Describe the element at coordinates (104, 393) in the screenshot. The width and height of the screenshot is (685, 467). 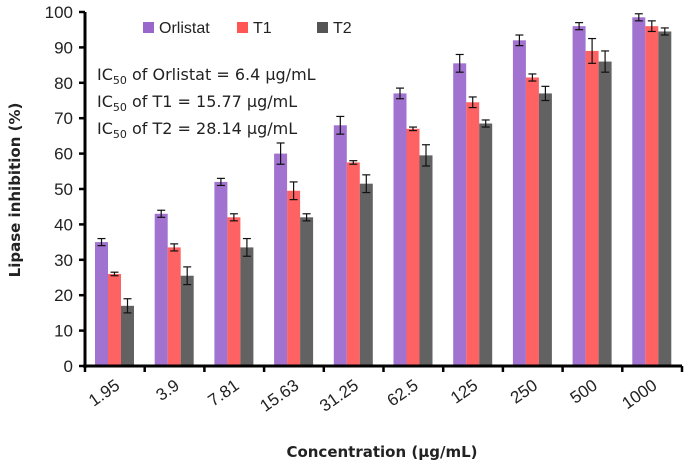
I see `x-tick-label-1.95: 1.95` at that location.